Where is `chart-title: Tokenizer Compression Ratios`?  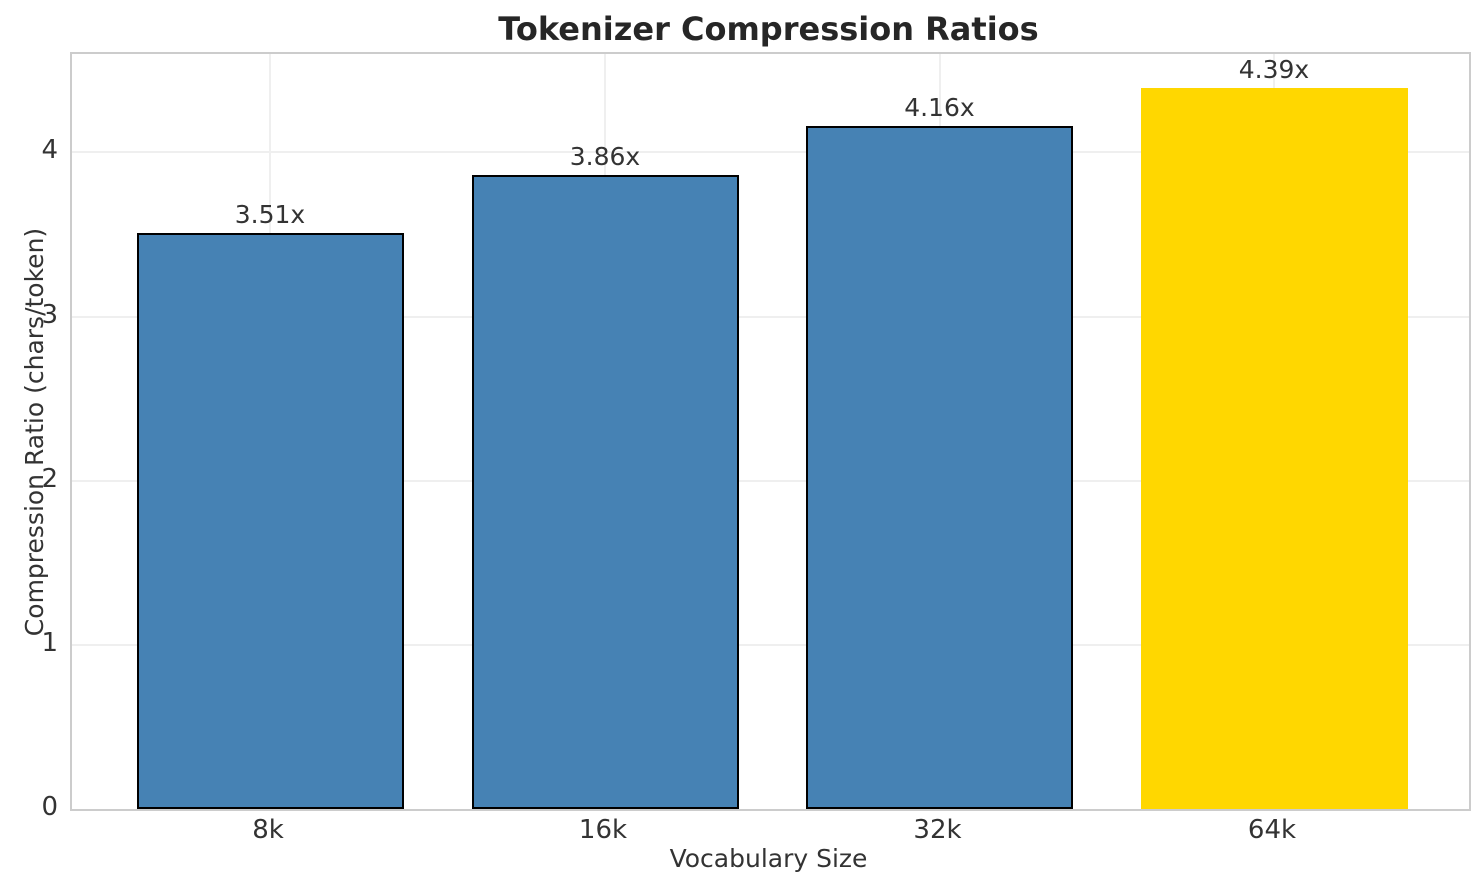
chart-title: Tokenizer Compression Ratios is located at coordinates (768, 29).